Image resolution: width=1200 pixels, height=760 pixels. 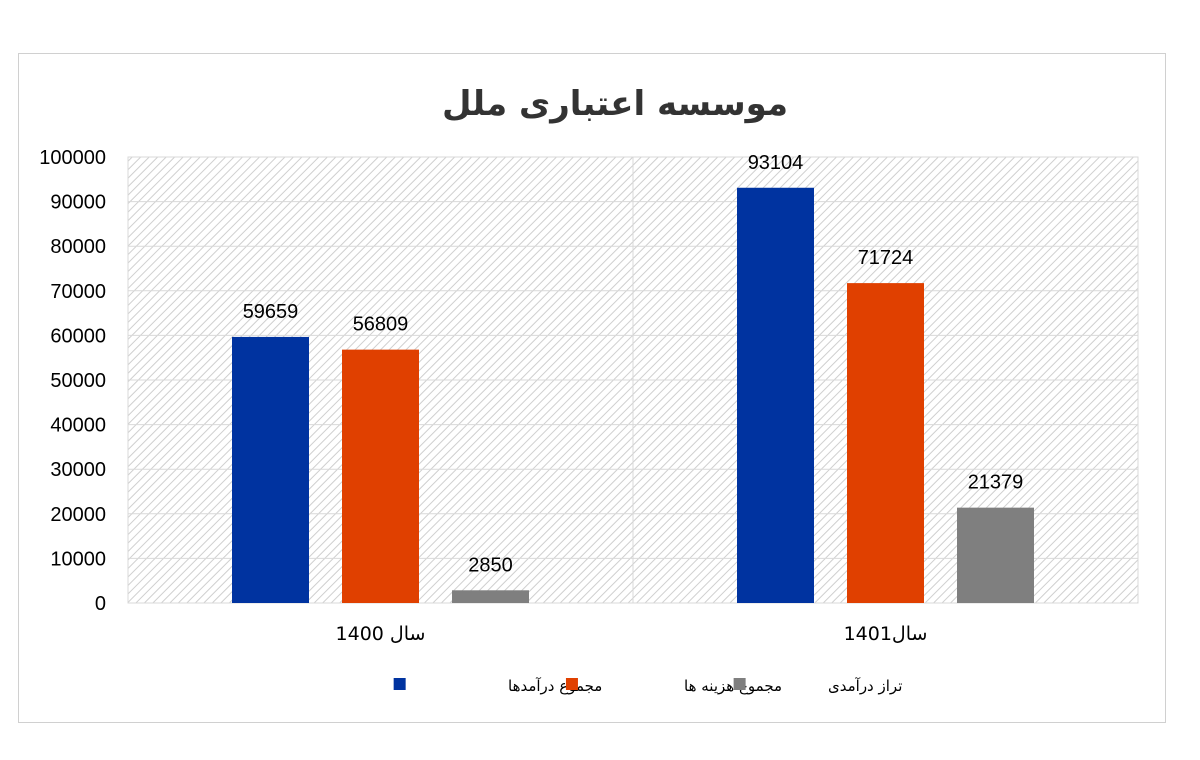 I want to click on data-label: 59659, so click(x=271, y=312).